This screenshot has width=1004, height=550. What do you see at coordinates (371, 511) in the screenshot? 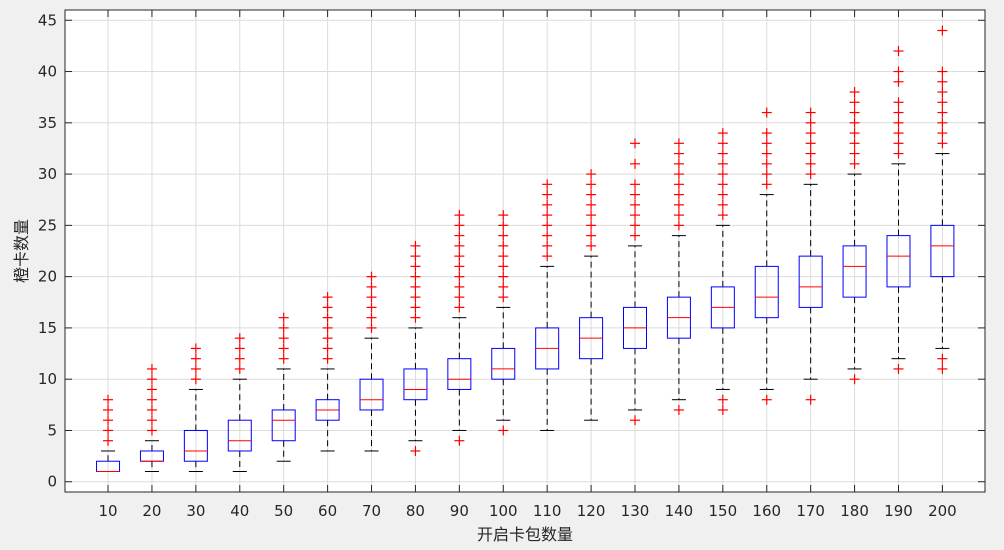
I see `x-tick-label: 70` at bounding box center [371, 511].